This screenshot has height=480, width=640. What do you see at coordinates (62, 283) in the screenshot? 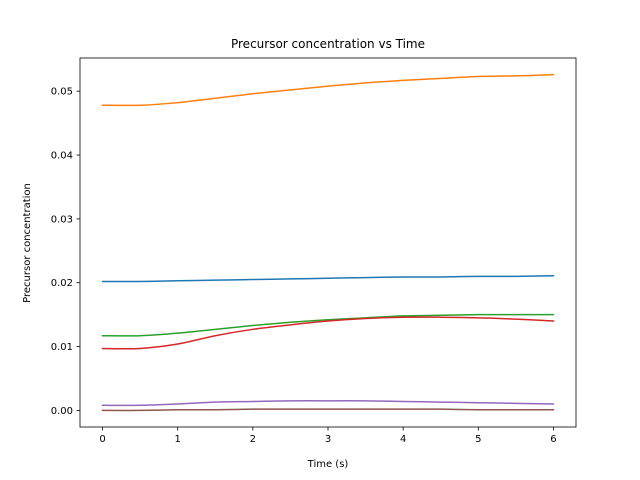
I see `y-tick-label: 0.02` at bounding box center [62, 283].